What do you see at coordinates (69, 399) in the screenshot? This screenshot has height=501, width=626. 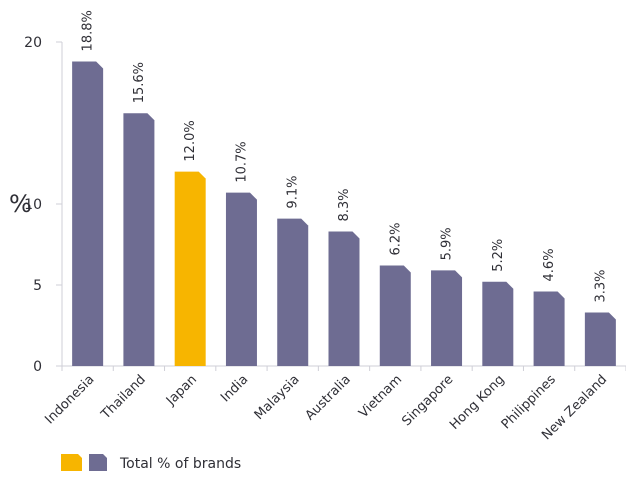 I see `category-label: Indonesia` at bounding box center [69, 399].